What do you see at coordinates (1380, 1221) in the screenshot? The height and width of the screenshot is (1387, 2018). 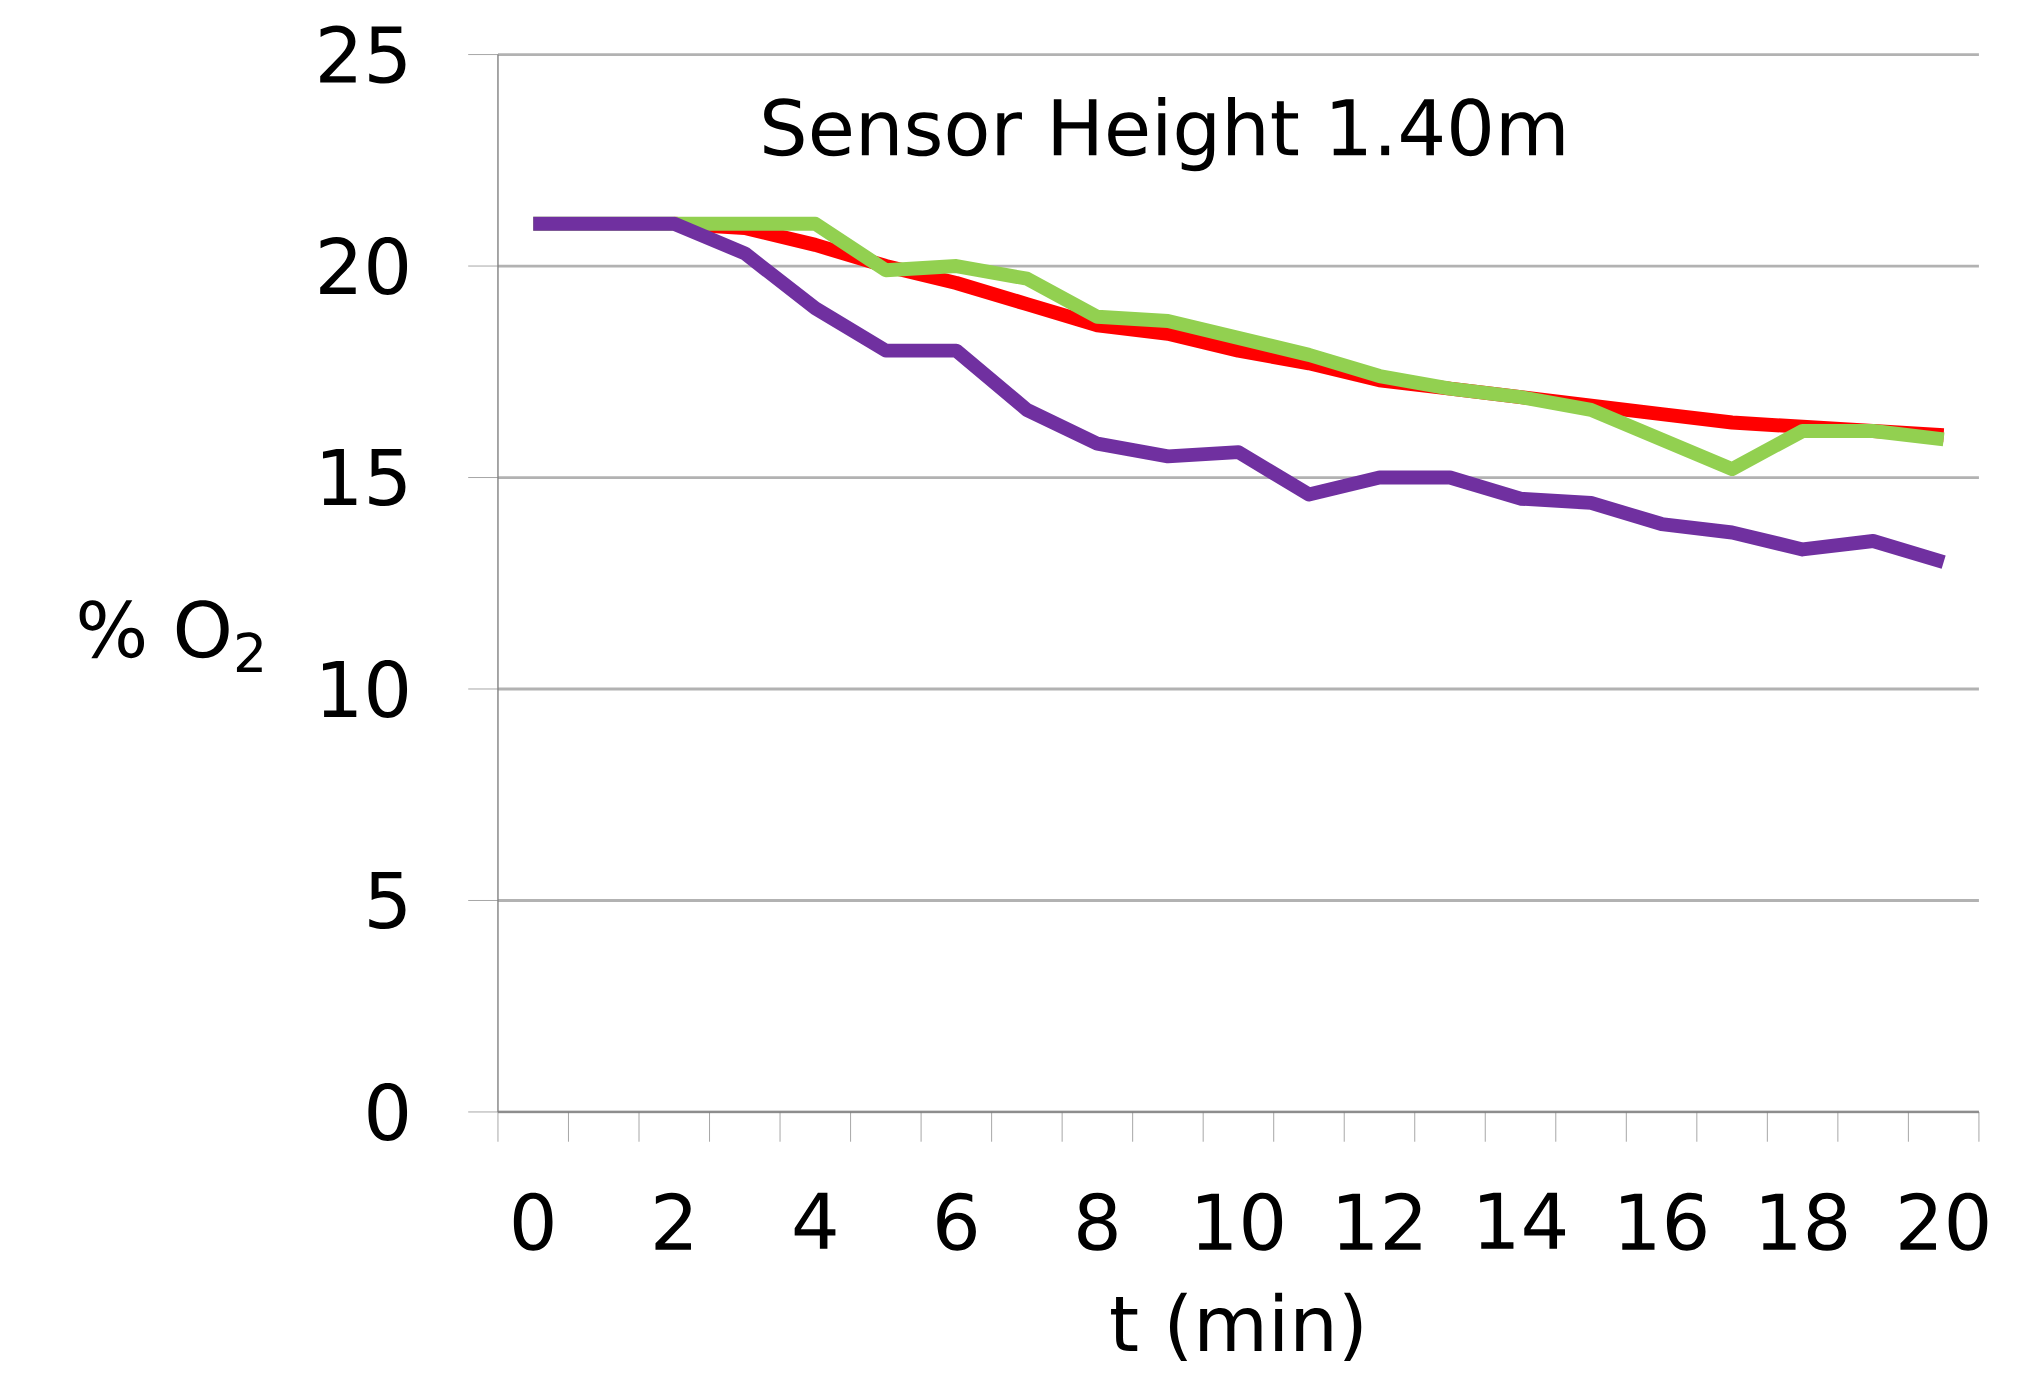 I see `x-tick-label: 12` at bounding box center [1380, 1221].